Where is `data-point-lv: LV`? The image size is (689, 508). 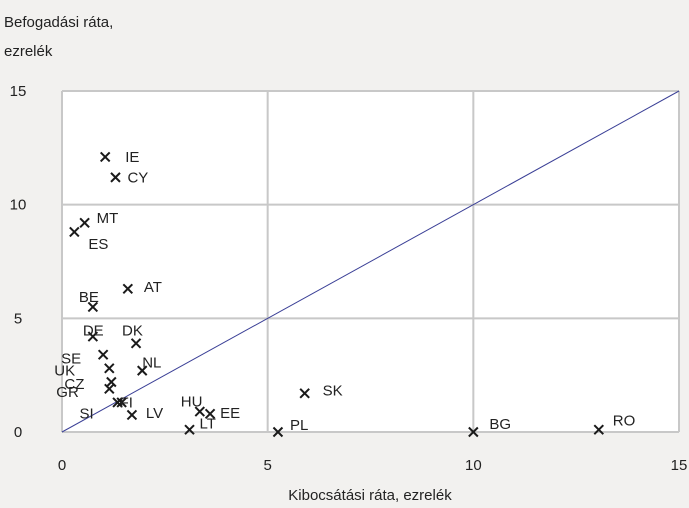
data-point-lv: LV is located at coordinates (144, 413).